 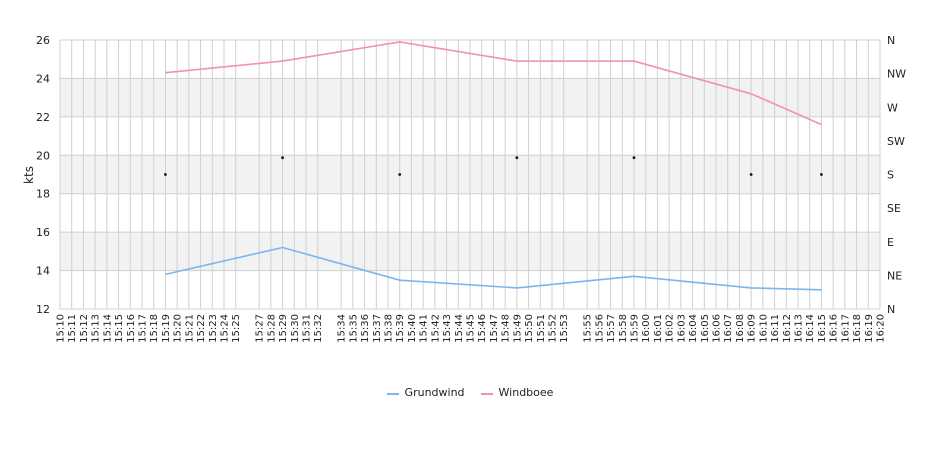 What do you see at coordinates (318, 328) in the screenshot?
I see `x-tick-label: 15:32` at bounding box center [318, 328].